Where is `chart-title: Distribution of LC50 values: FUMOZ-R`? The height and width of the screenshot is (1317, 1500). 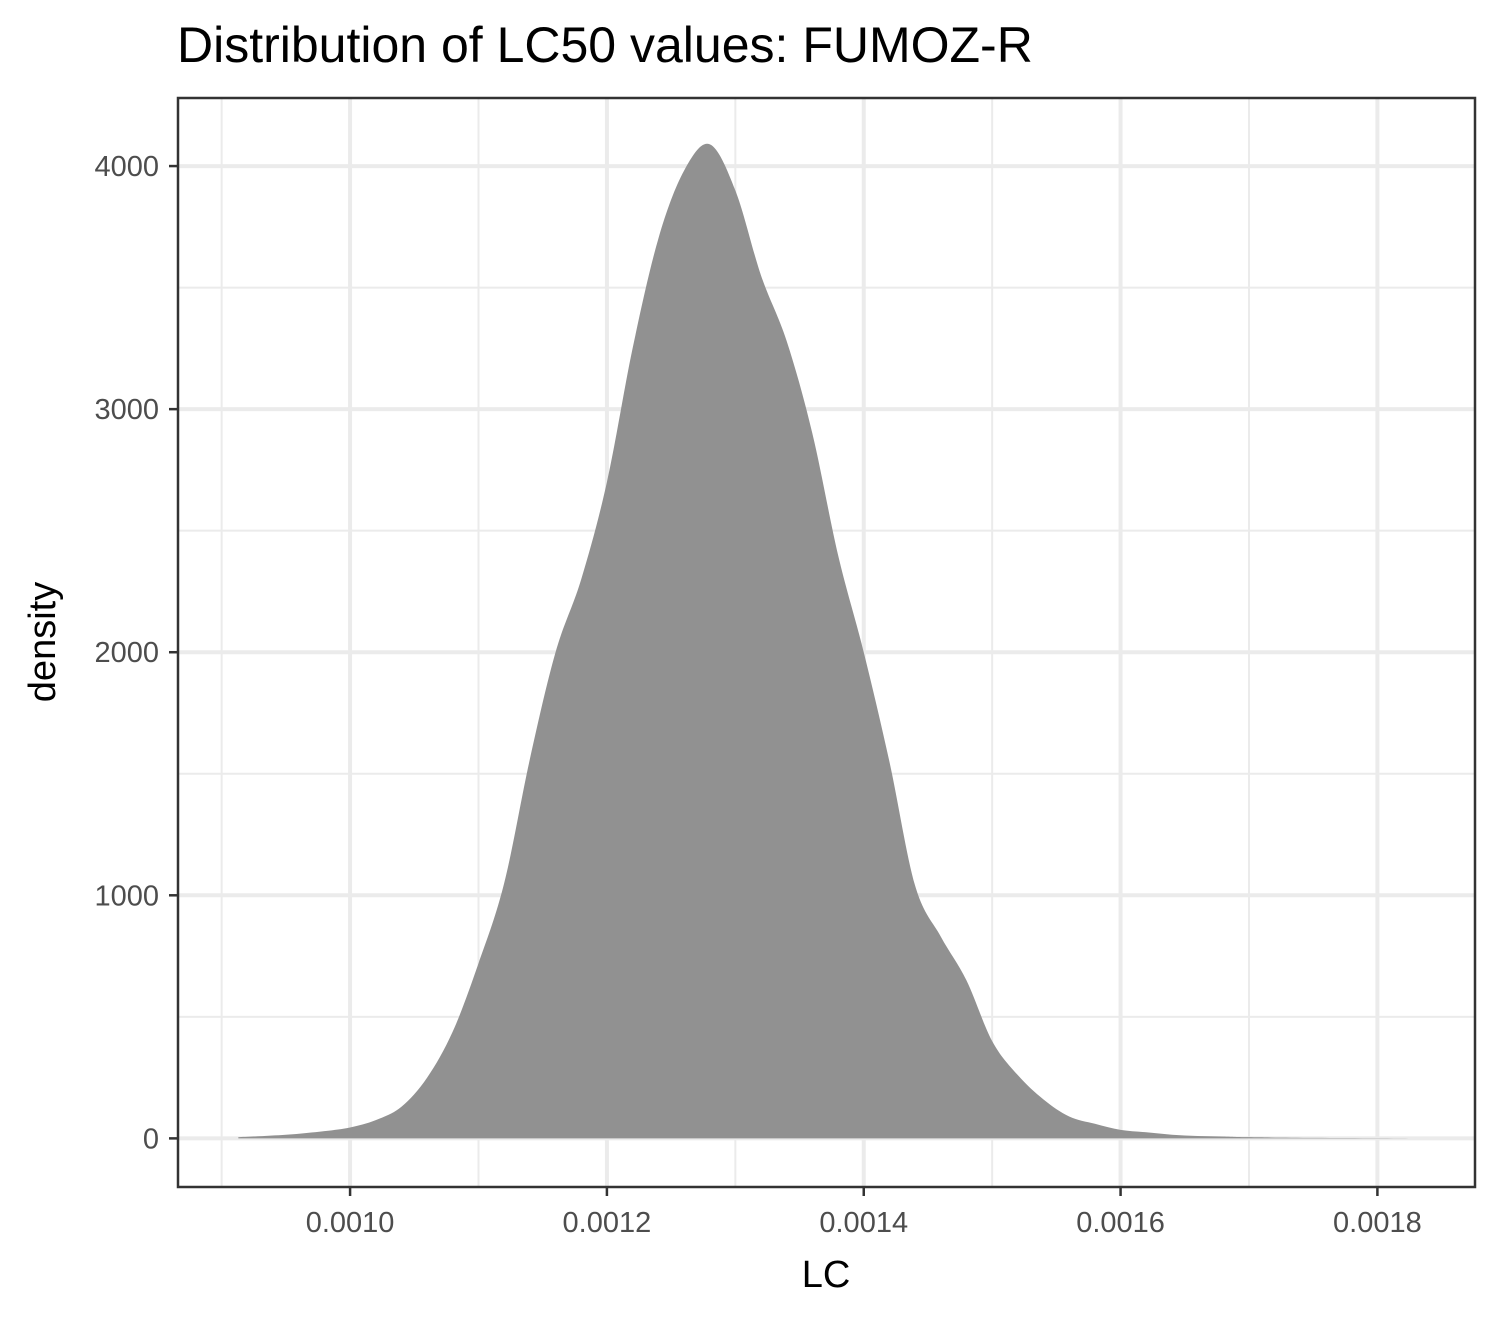 chart-title: Distribution of LC50 values: FUMOZ-R is located at coordinates (605, 45).